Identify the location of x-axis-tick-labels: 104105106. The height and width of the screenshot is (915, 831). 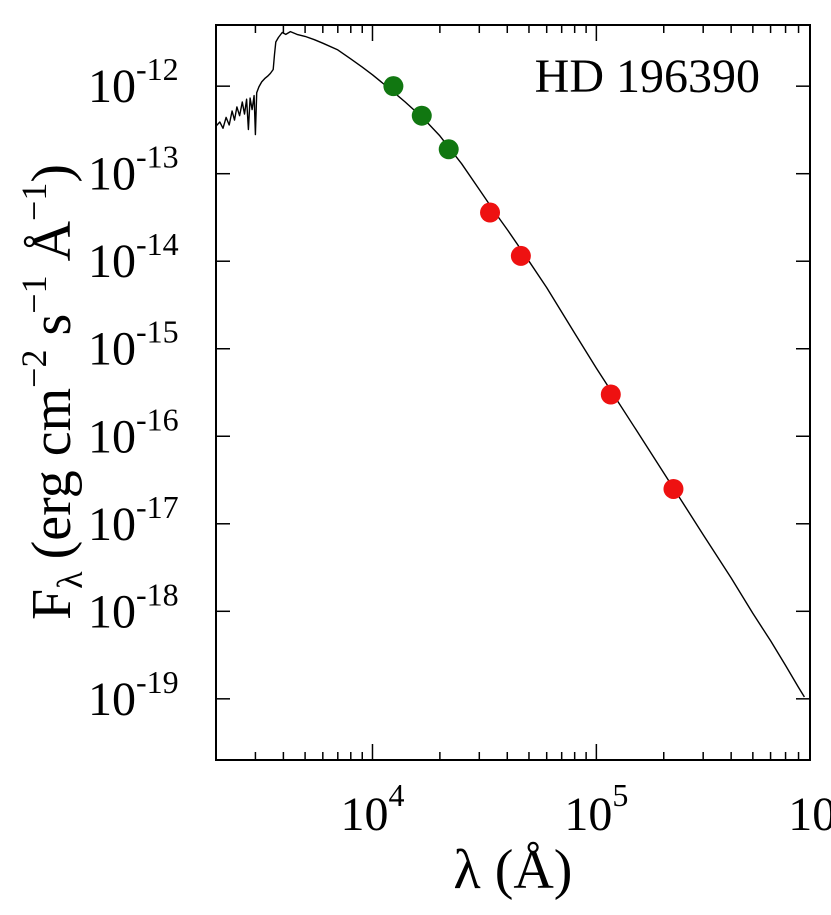
(585, 809).